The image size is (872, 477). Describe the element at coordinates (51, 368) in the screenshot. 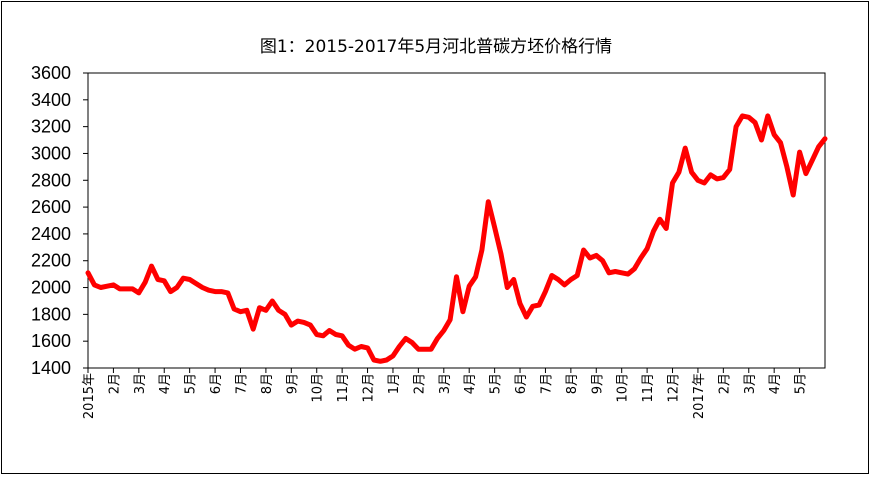

I see `y-tick-label: 1400` at that location.